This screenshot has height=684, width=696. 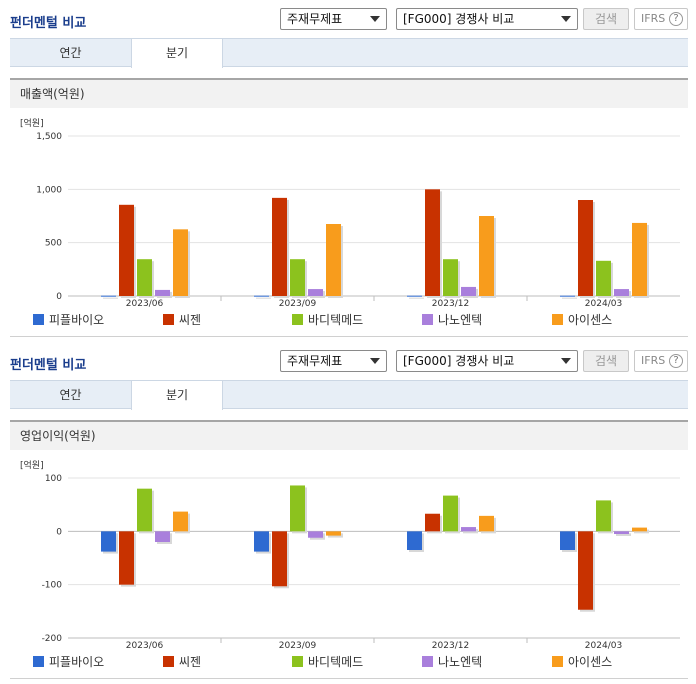 What do you see at coordinates (653, 360) in the screenshot?
I see `ifrs-label: IFRS` at bounding box center [653, 360].